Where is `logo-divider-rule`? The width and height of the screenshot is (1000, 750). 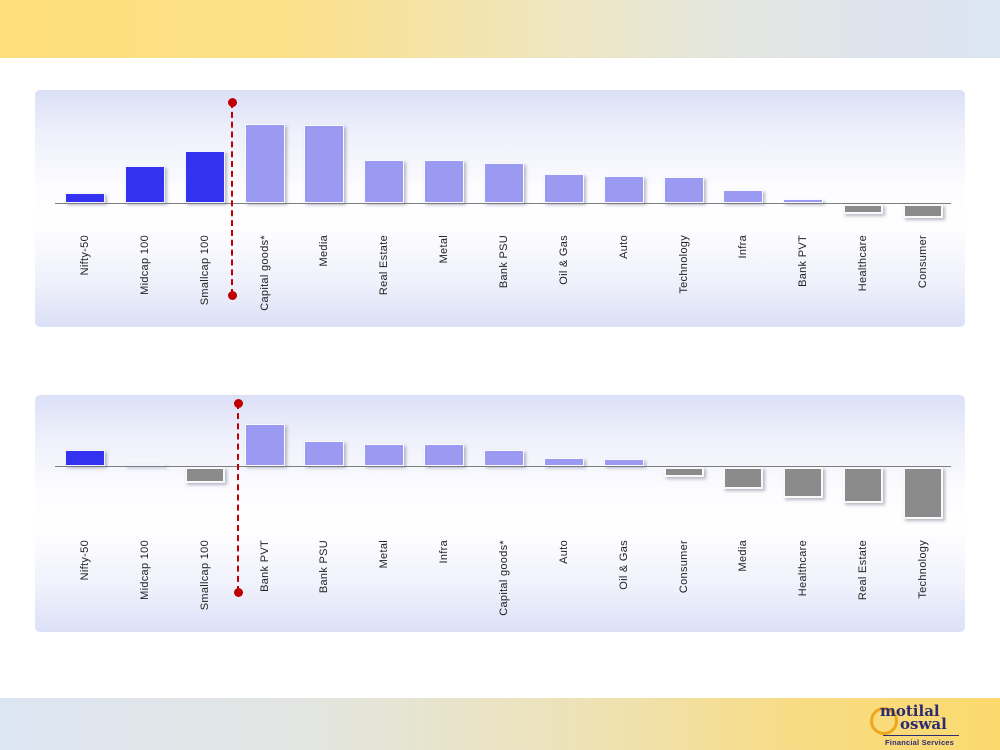
logo-divider-rule is located at coordinates (921, 735).